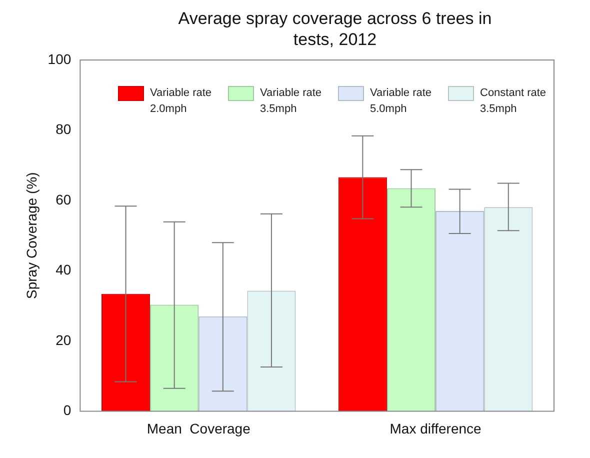 The image size is (590, 458). What do you see at coordinates (291, 101) in the screenshot?
I see `legend-label: Variable rate 3.5mph` at bounding box center [291, 101].